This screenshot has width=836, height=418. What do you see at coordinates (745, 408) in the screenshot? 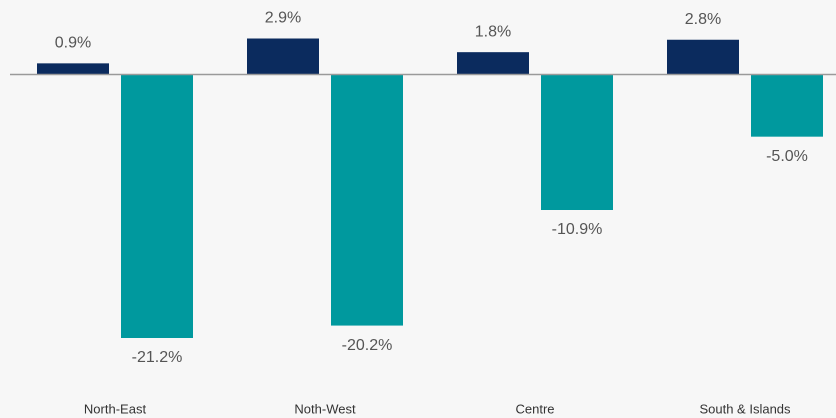
I see `x-tick-label: South & Islands` at bounding box center [745, 408].